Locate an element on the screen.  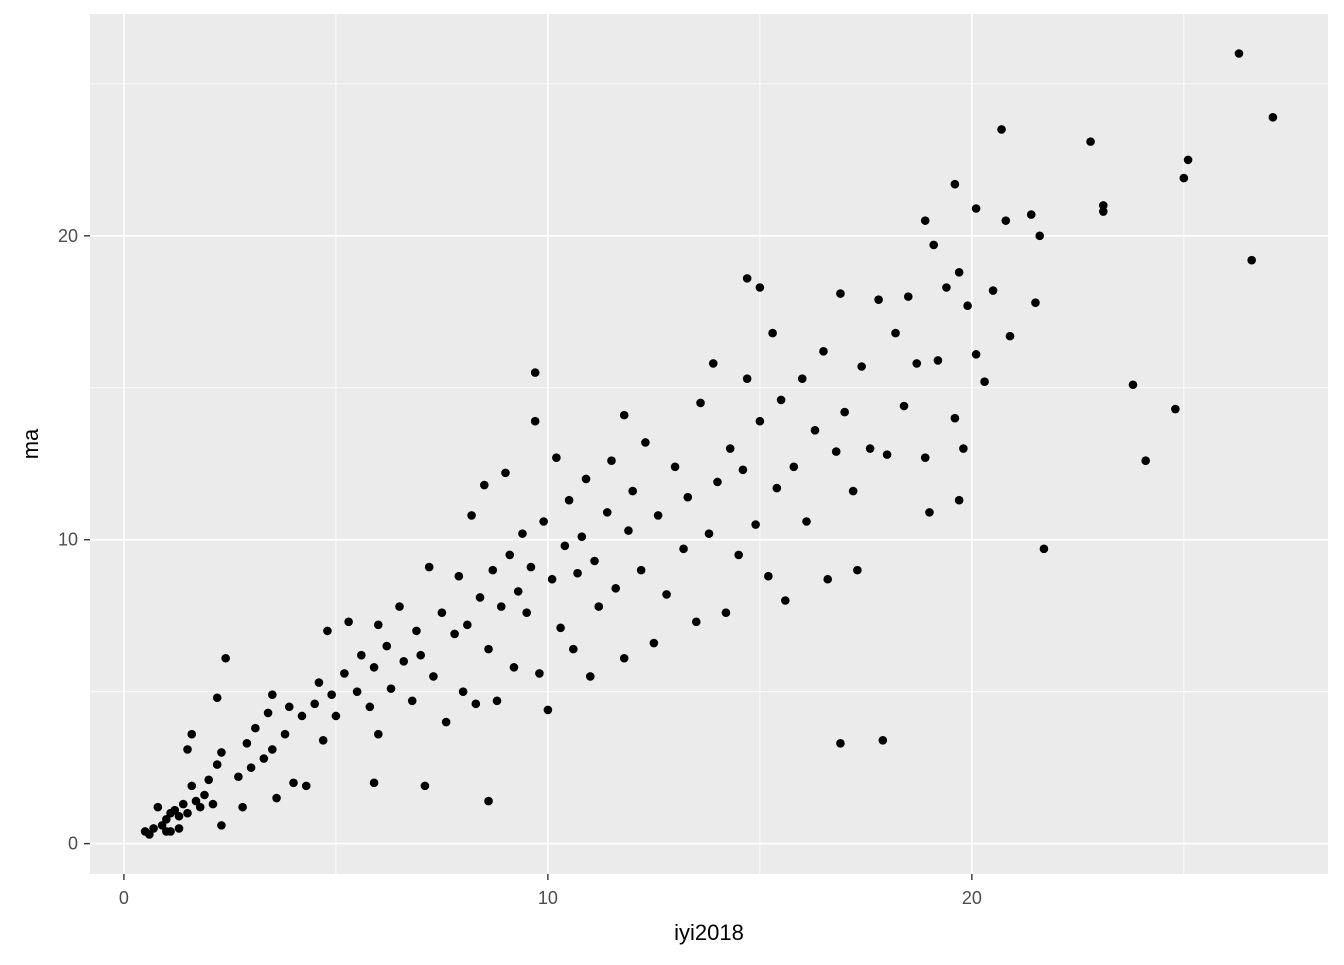
y-tick-label: 10 is located at coordinates (68, 540).